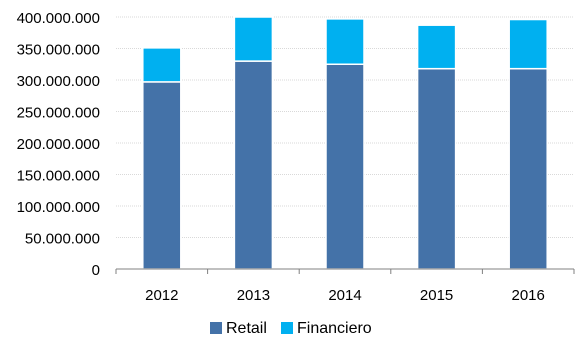  I want to click on bar-retail-2013, so click(253, 165).